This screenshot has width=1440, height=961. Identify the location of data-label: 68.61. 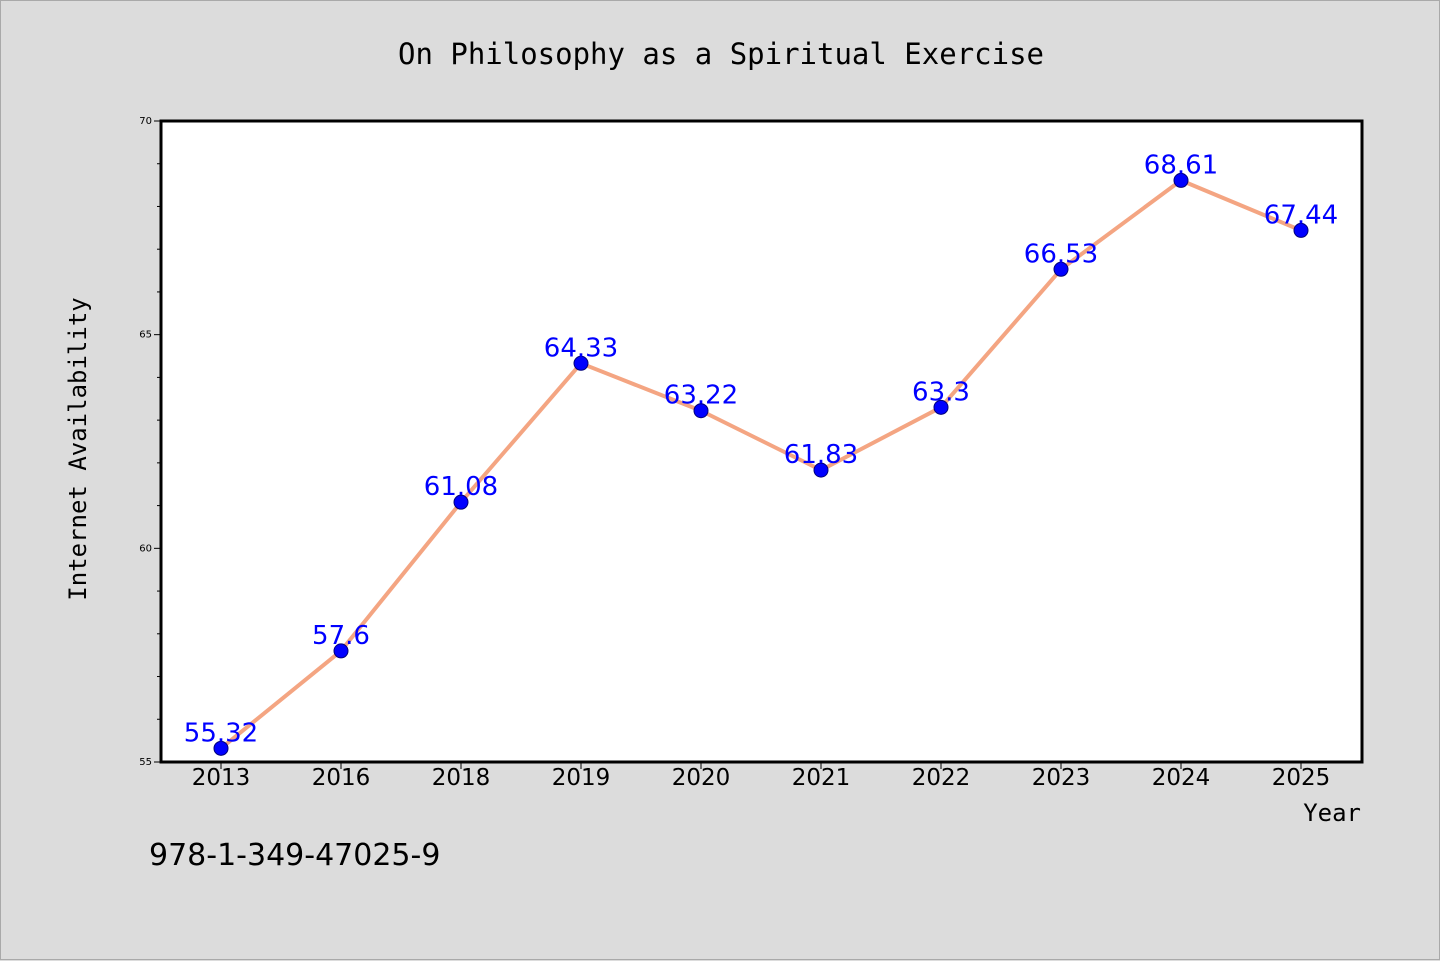
(1181, 165).